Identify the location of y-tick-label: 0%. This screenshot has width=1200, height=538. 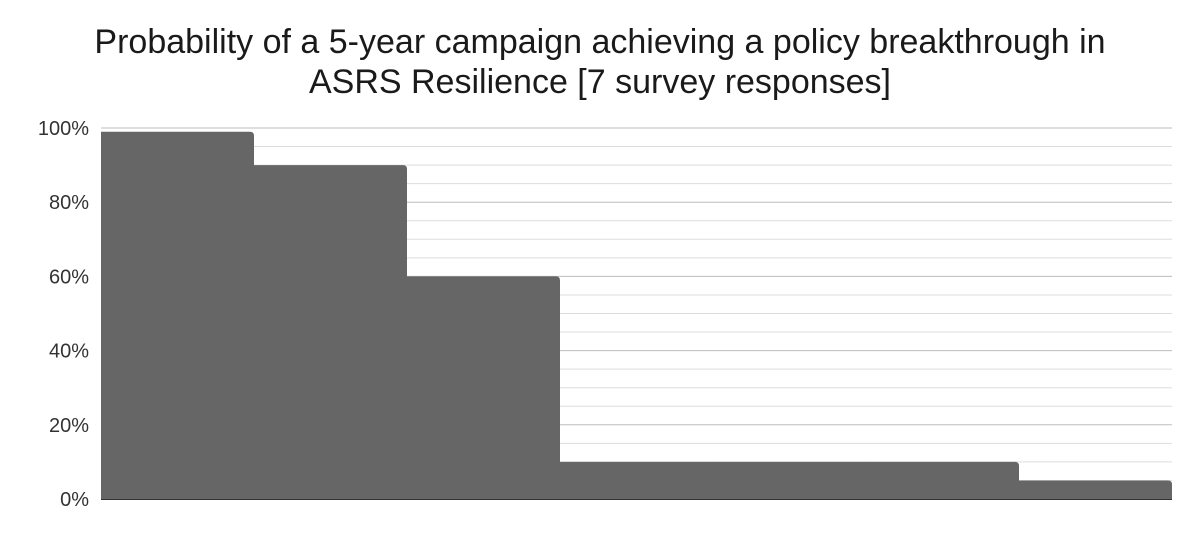
(74, 500).